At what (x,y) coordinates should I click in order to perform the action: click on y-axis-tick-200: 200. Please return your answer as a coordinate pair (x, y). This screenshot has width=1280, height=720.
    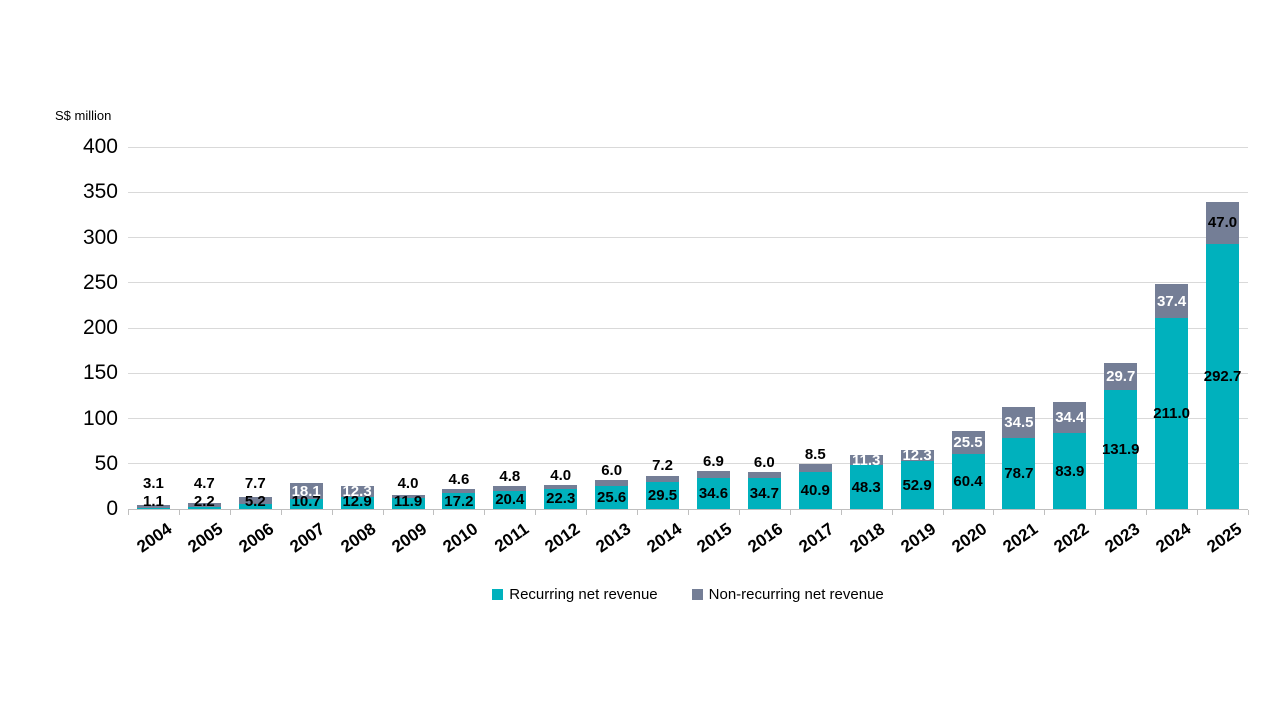
    Looking at the image, I should click on (100, 327).